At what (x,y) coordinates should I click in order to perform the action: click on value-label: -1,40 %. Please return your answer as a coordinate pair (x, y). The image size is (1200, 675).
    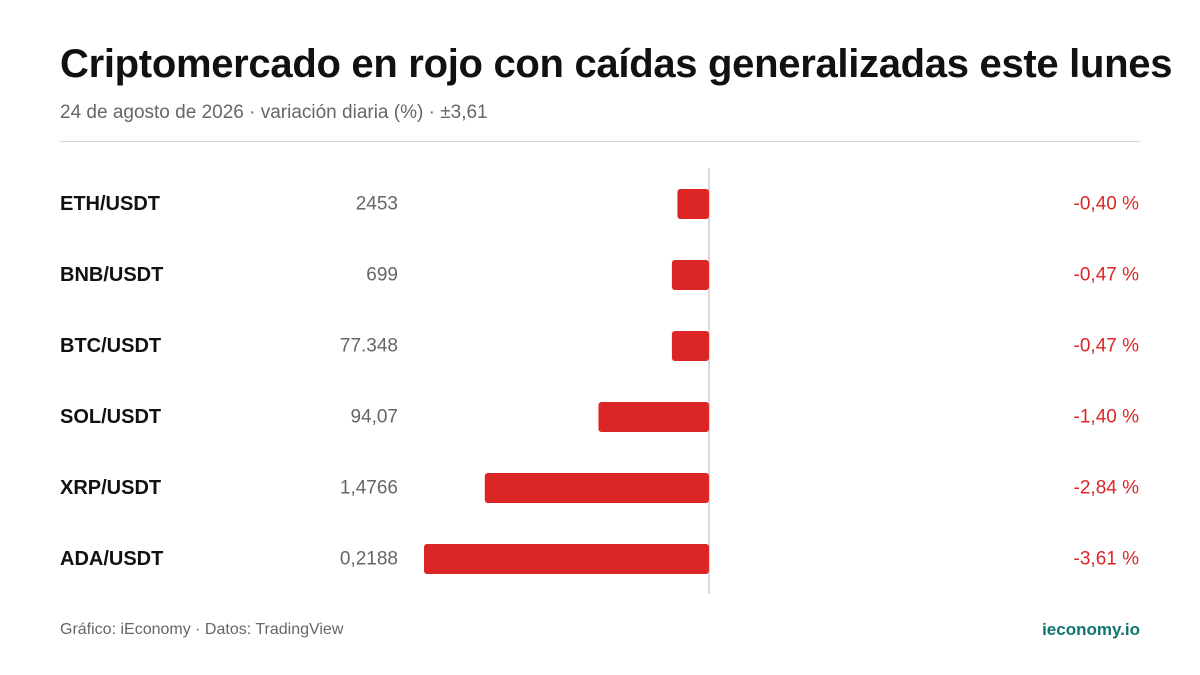
    Looking at the image, I should click on (1107, 417).